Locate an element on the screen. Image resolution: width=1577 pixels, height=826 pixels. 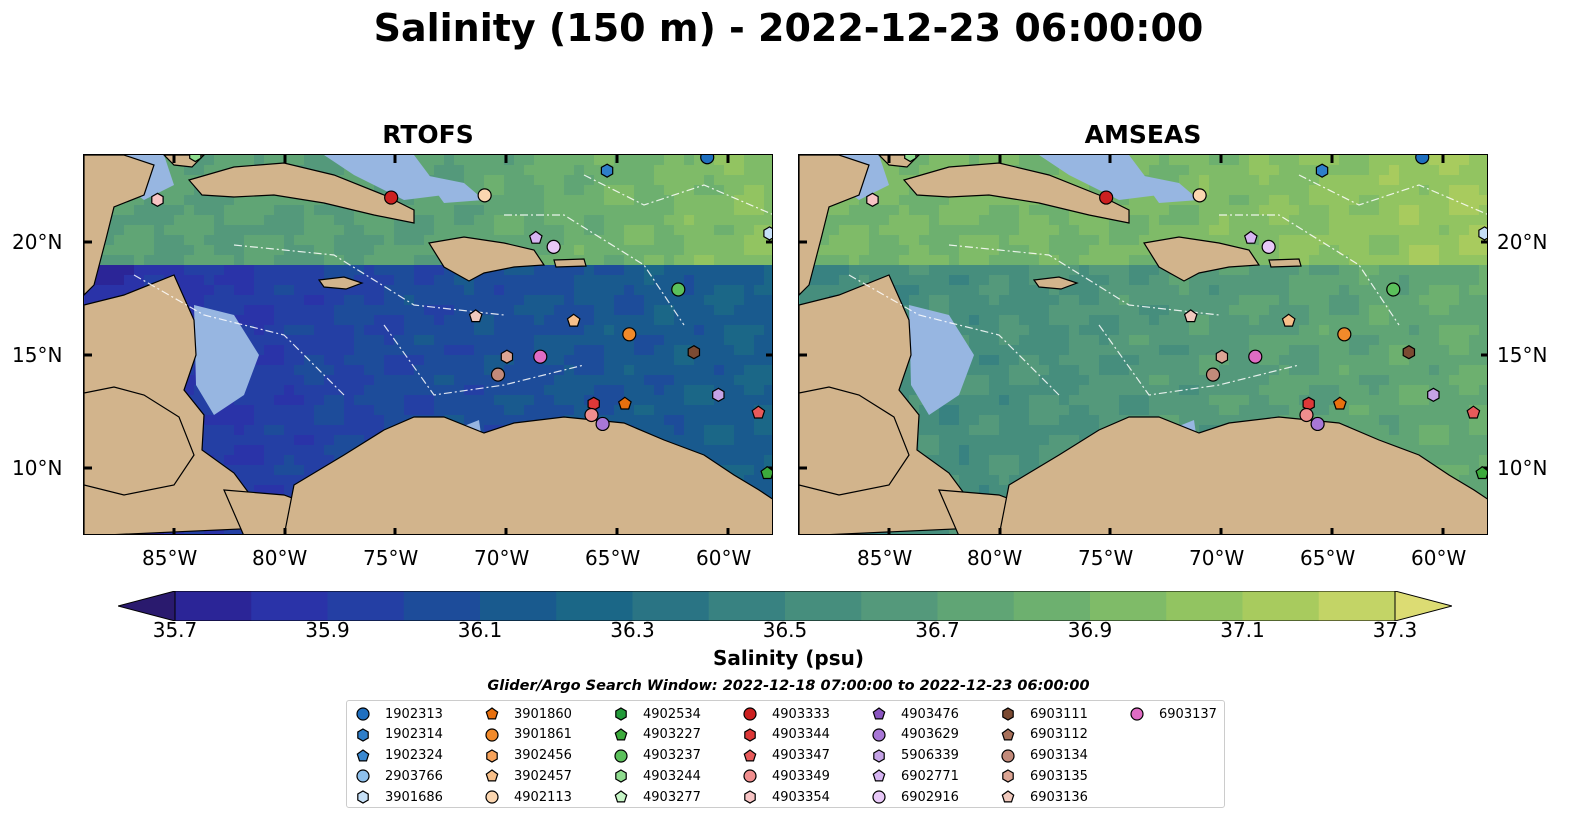
boundary-line is located at coordinates (677, 194).